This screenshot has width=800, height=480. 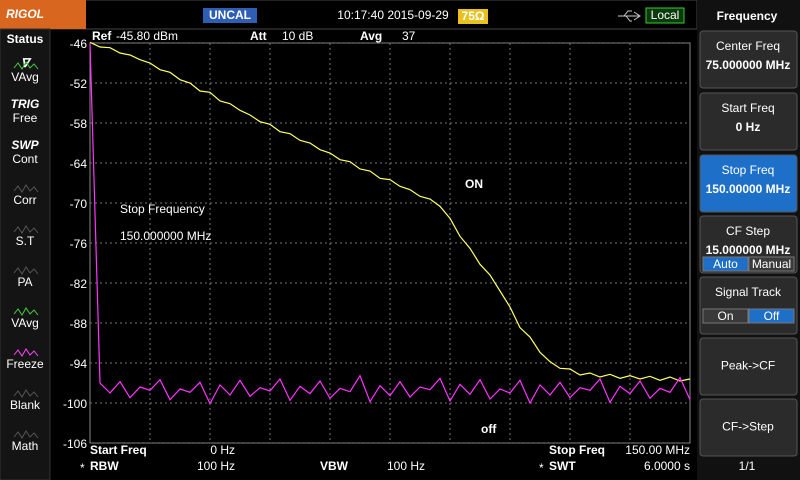 I want to click on logo: RIGOL, so click(x=25, y=14).